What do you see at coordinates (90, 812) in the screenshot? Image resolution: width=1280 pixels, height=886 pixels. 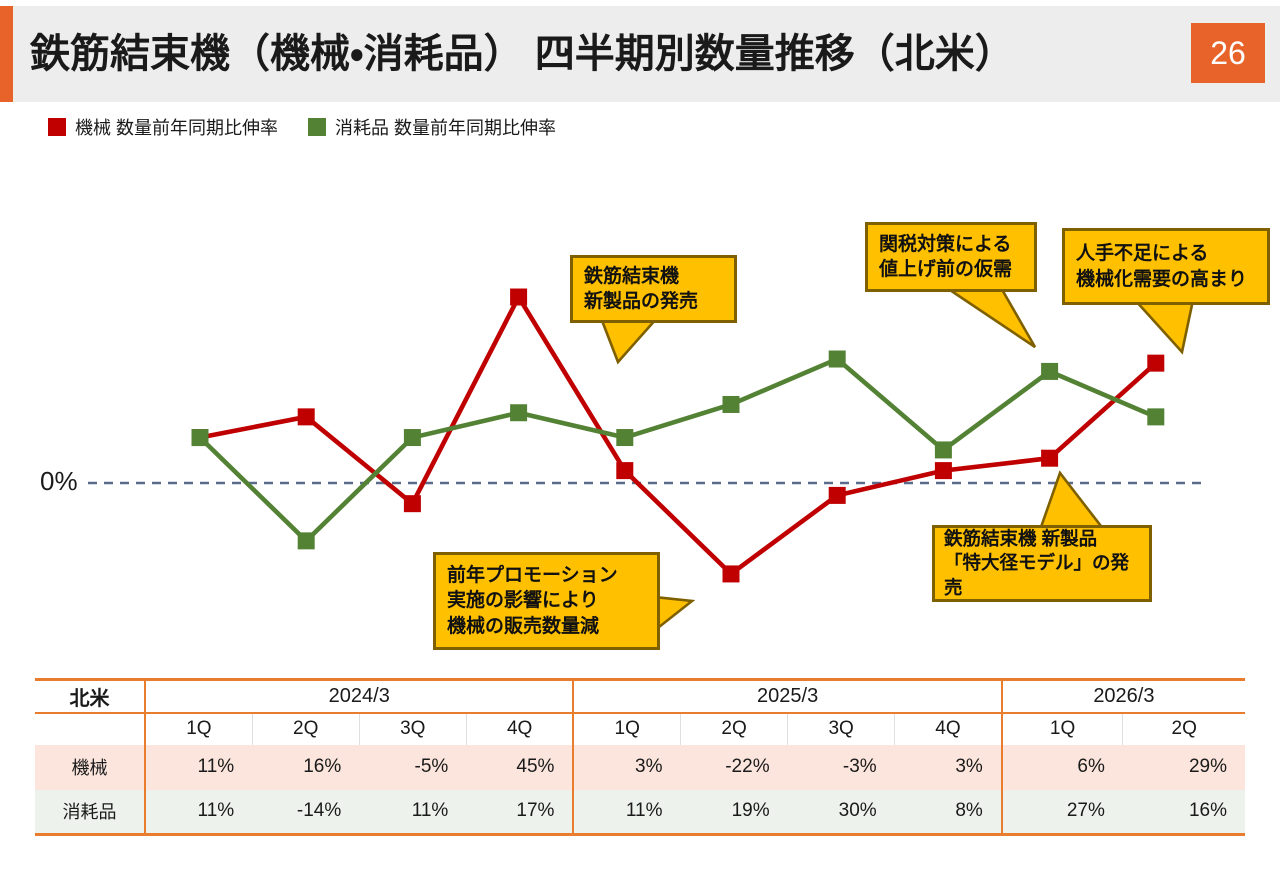 I see `table-row-label: 消耗品` at bounding box center [90, 812].